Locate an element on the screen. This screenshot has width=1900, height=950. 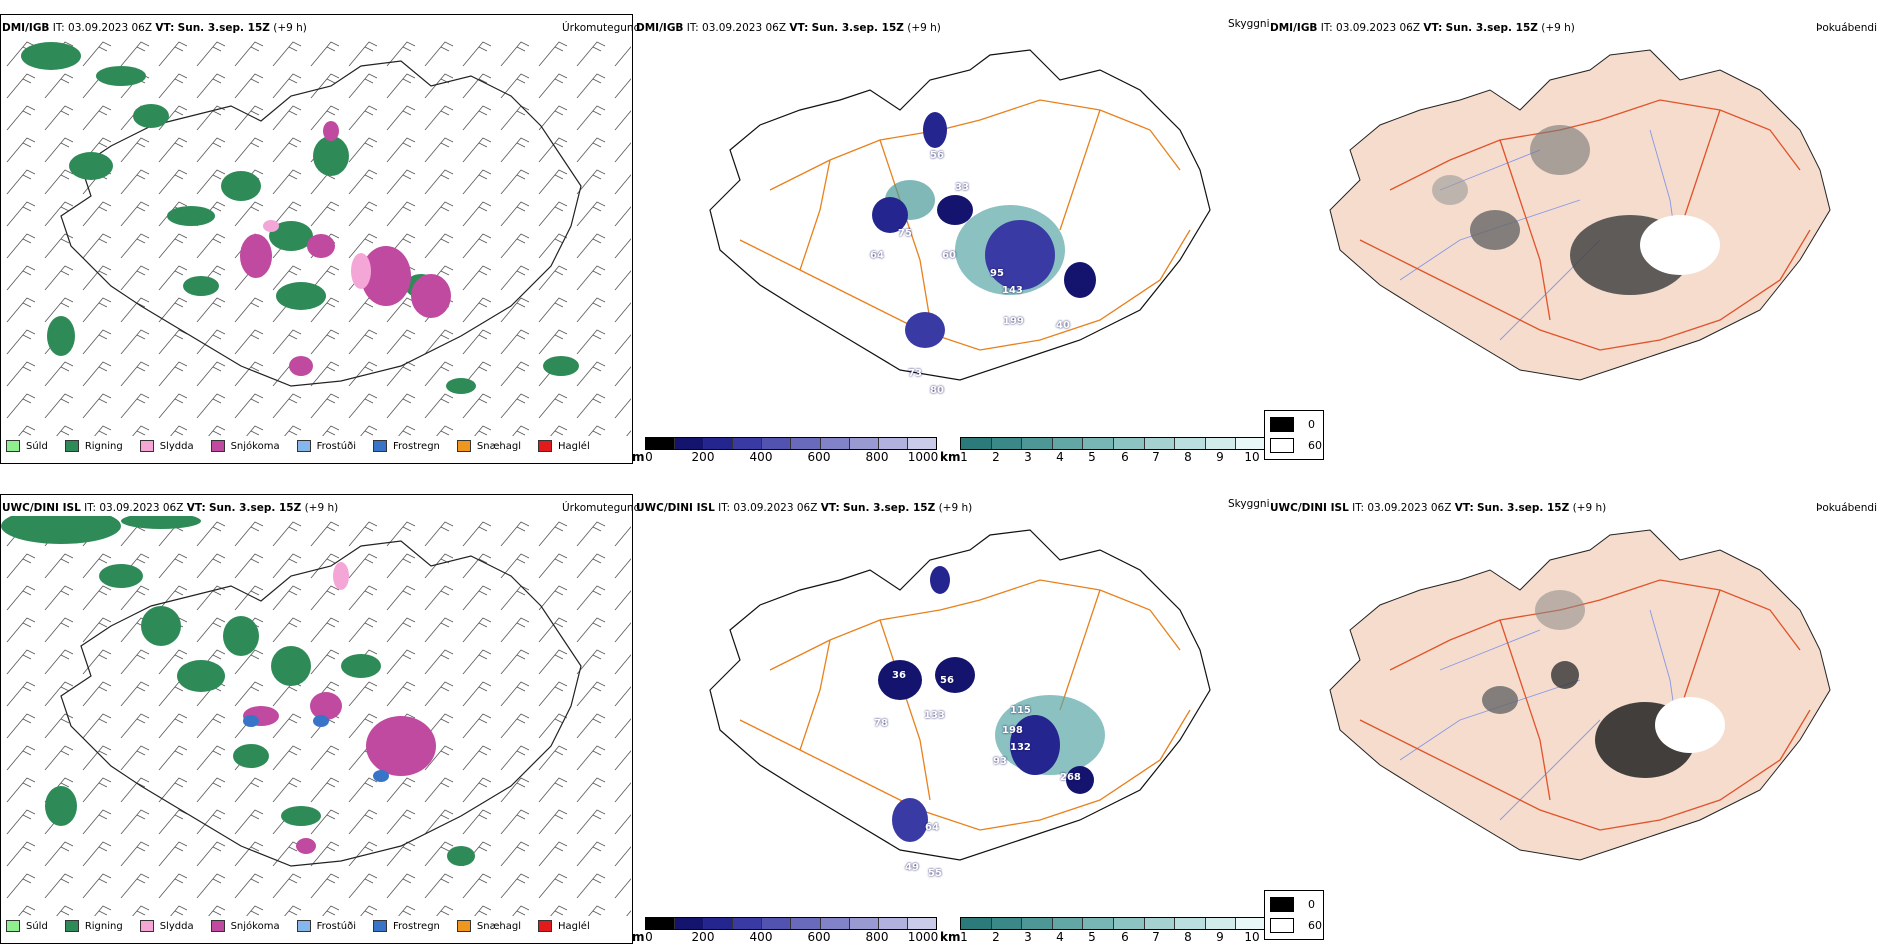
legend-label: Snjókoma is located at coordinates (255, 926).